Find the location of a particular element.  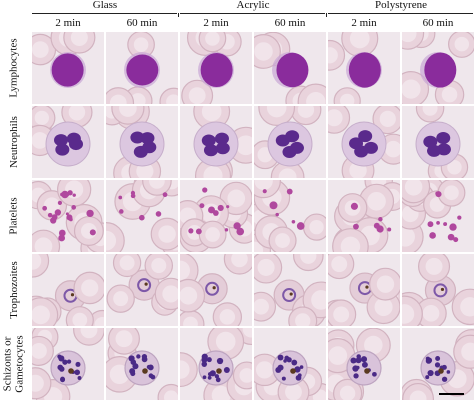

row-label-schizonts-gametocytes: Schizonts or Gametocytes is located at coordinates (14, 364).